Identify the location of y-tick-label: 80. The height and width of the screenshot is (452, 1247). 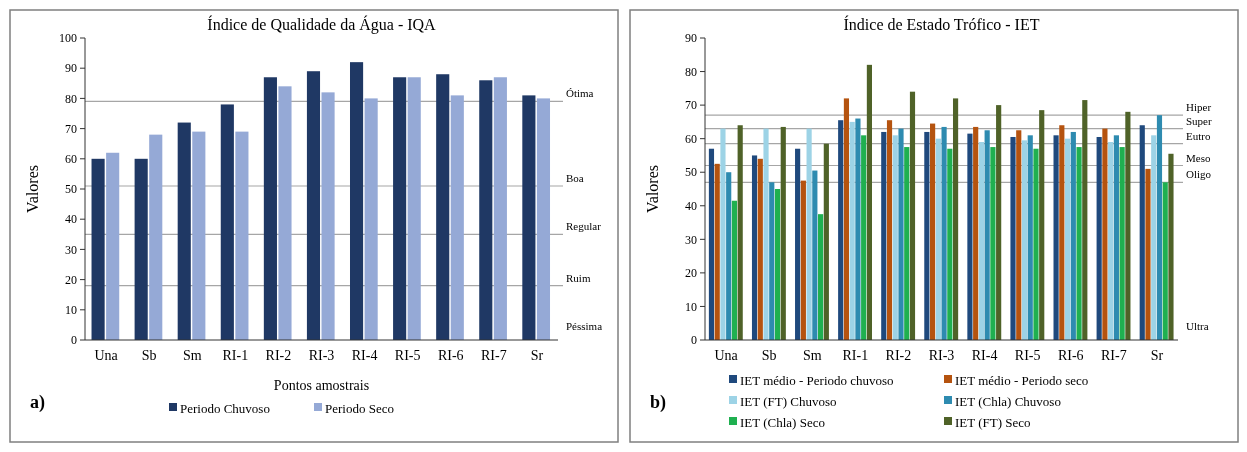
(71, 98).